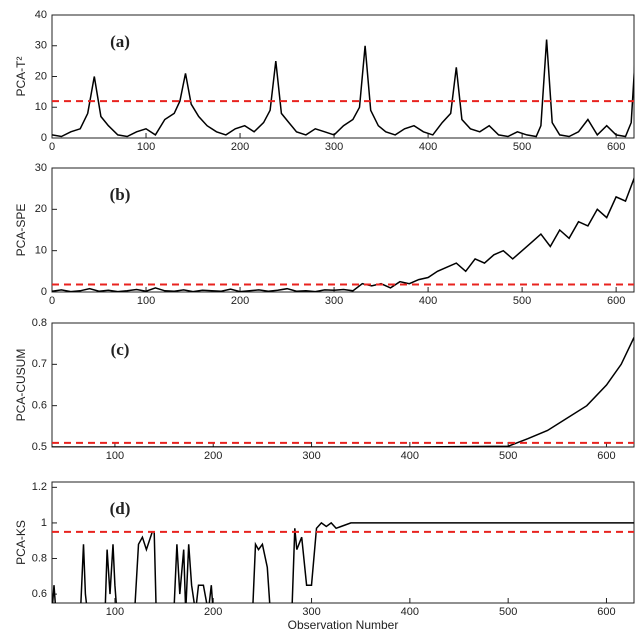 This screenshot has width=635, height=637. Describe the element at coordinates (120, 41) in the screenshot. I see `panel-title: (a)` at that location.